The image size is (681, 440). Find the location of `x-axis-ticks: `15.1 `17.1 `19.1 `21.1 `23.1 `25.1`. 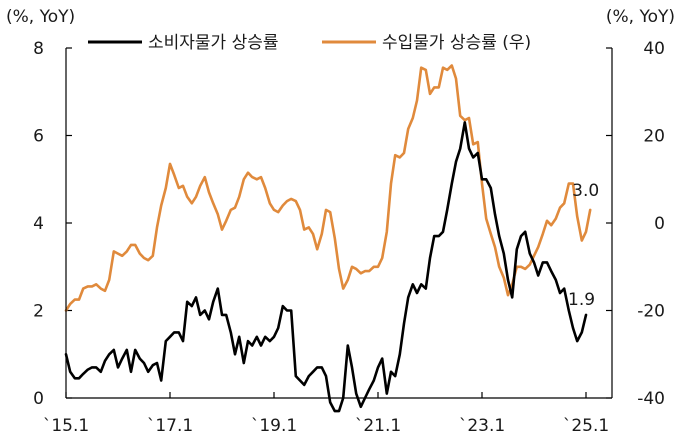

x-axis-ticks: `15.1 `17.1 `19.1 `21.1 `23.1 `25.1 is located at coordinates (326, 414).